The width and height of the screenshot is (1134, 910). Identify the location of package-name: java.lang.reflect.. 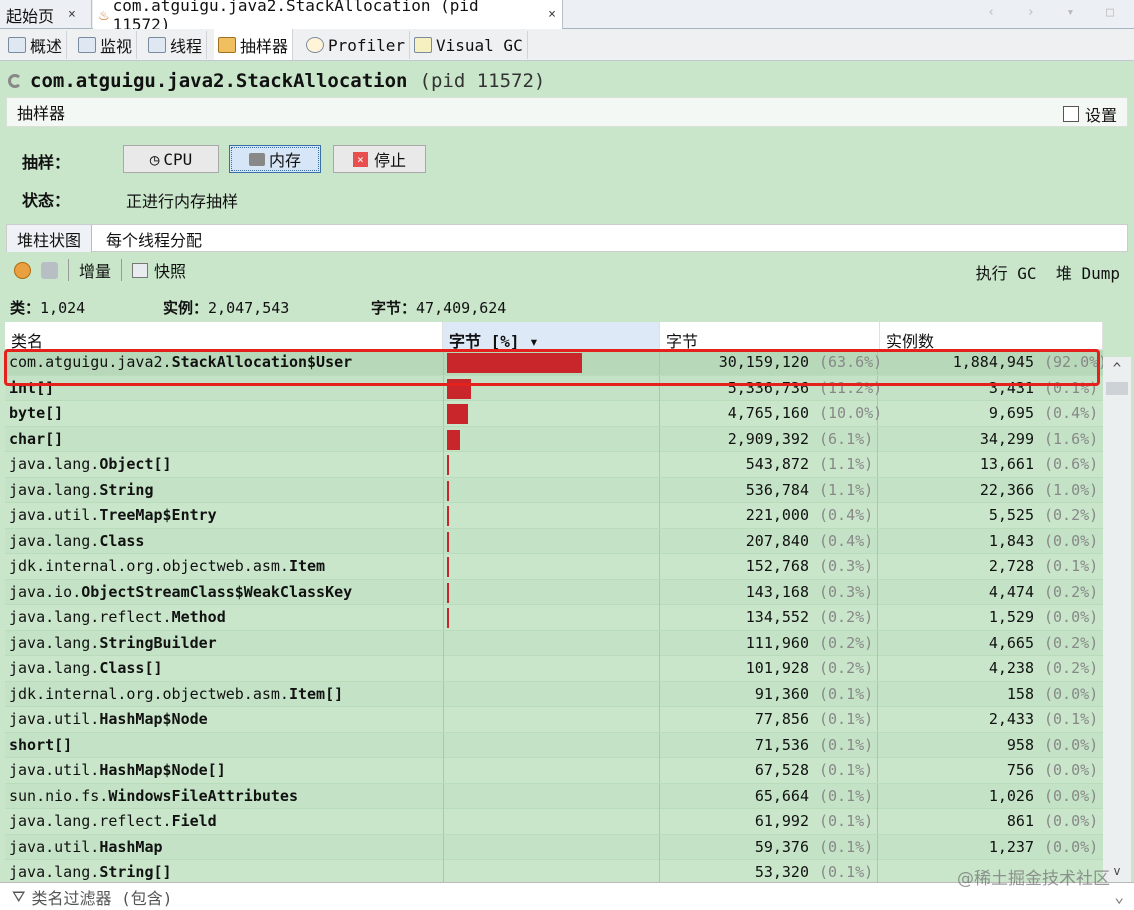
(90, 821).